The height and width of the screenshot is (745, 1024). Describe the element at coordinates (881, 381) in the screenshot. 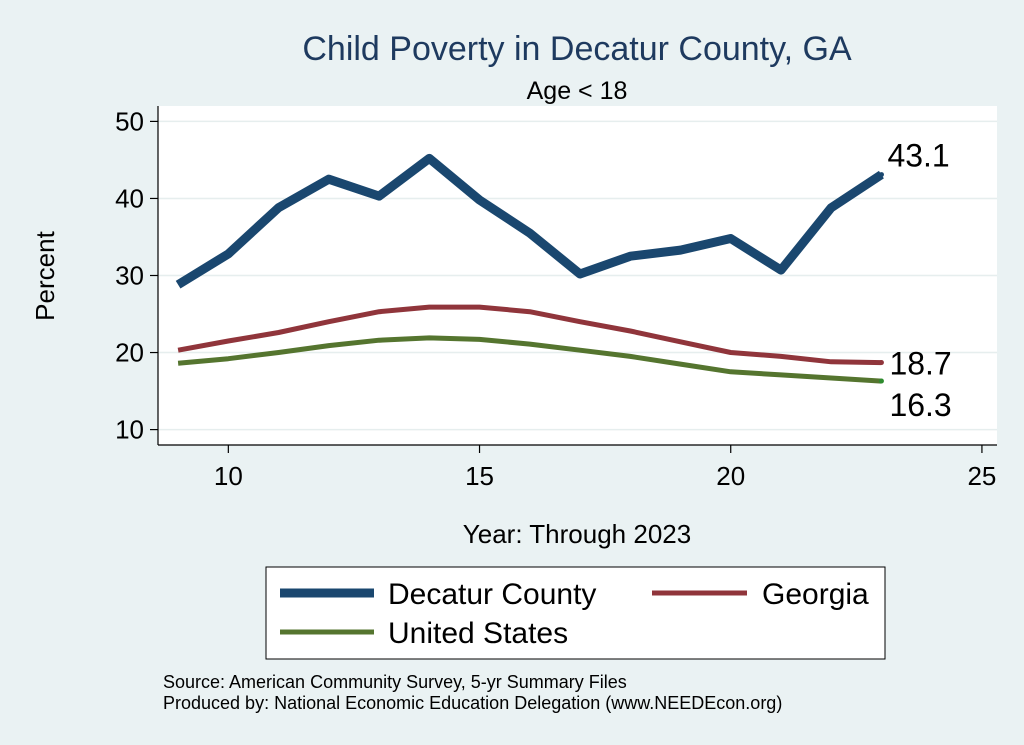

I see `end-point-united-states` at that location.